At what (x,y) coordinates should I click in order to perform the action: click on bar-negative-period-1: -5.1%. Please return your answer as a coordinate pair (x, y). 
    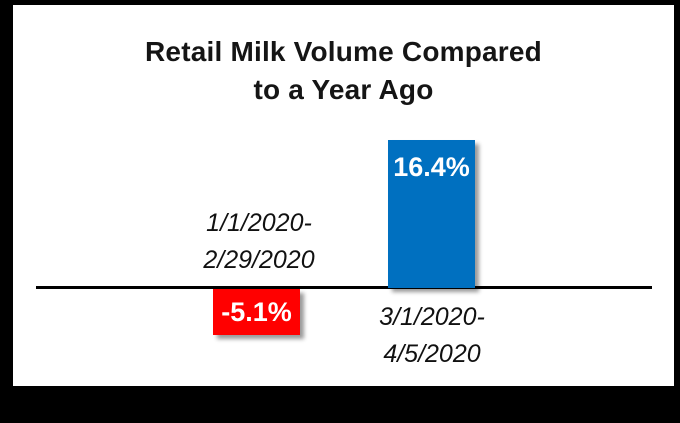
    Looking at the image, I should click on (256, 312).